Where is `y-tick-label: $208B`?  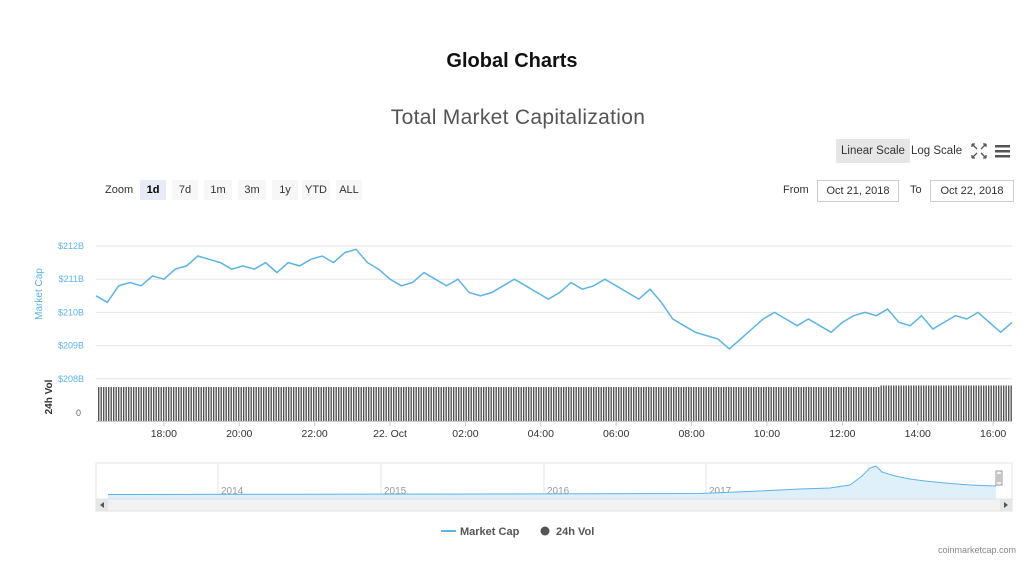 y-tick-label: $208B is located at coordinates (71, 379).